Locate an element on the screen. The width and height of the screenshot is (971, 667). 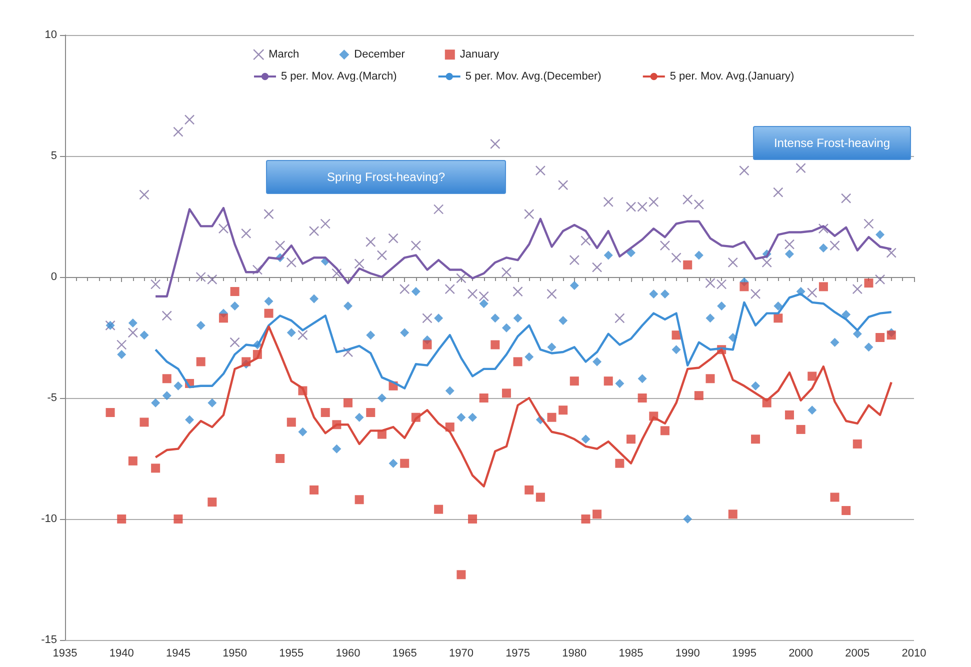
text-box: Intense Frost-heaving is located at coordinates (832, 143).